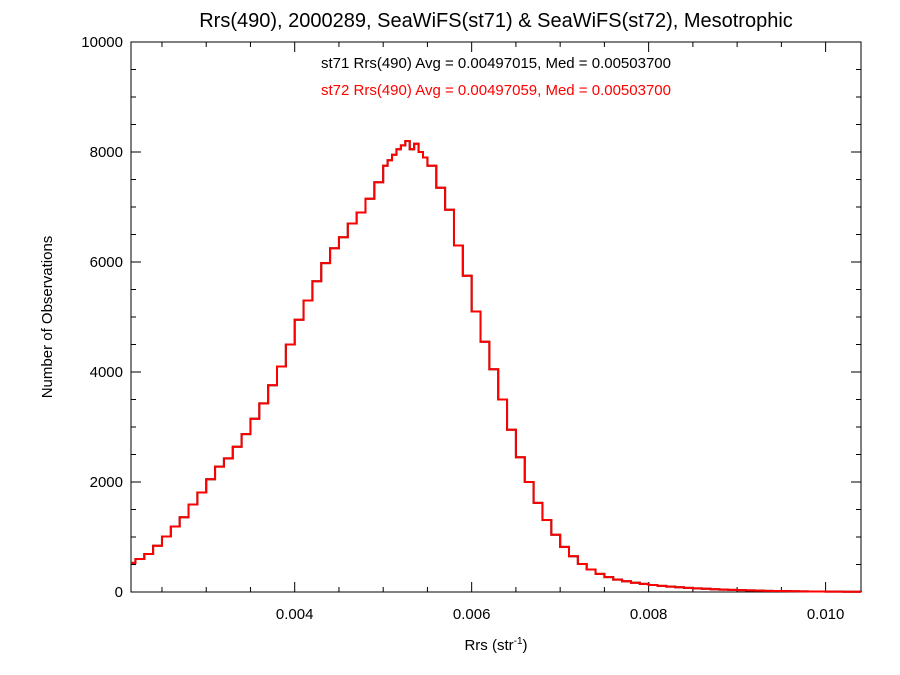 The image size is (900, 675). I want to click on y-tick-label: 8000, so click(106, 152).